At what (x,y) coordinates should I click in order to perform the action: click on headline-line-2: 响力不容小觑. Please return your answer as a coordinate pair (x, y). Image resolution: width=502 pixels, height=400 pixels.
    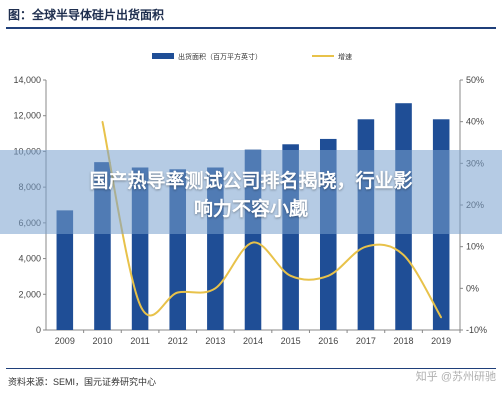
    Looking at the image, I should click on (250, 209).